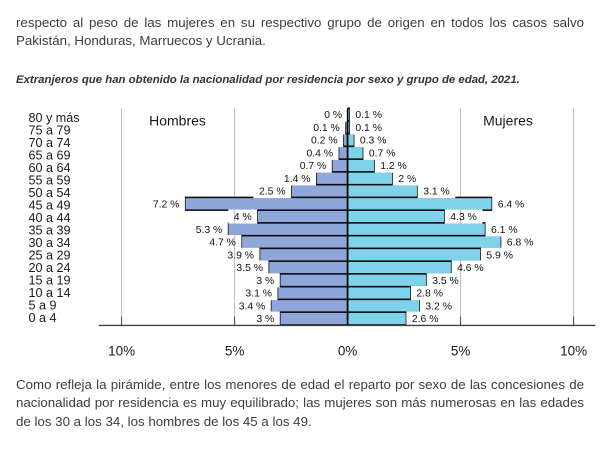 The width and height of the screenshot is (600, 450). Describe the element at coordinates (348, 351) in the screenshot. I see `svg-text: 0%` at that location.